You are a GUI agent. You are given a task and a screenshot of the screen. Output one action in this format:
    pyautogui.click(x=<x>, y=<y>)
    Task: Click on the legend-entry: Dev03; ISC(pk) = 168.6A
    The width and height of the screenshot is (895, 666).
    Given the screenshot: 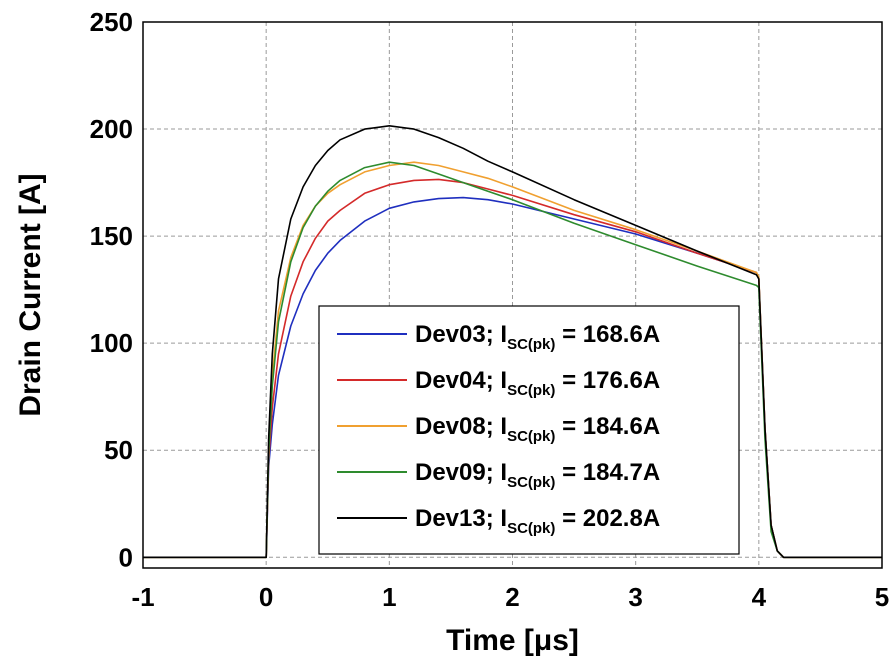 What is the action you would take?
    pyautogui.click(x=537, y=337)
    